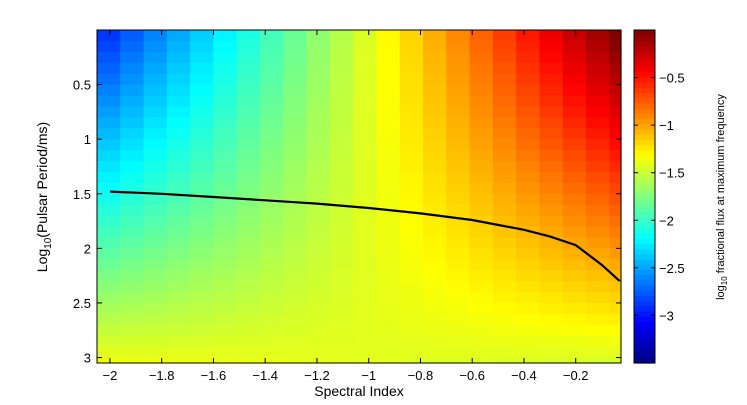 The image size is (747, 405). Describe the element at coordinates (644, 196) in the screenshot. I see `colorbar-frame` at that location.